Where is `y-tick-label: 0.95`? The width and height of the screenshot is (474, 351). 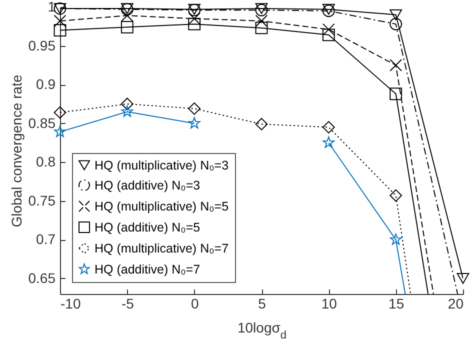
y-tick-label: 0.95 is located at coordinates (42, 45).